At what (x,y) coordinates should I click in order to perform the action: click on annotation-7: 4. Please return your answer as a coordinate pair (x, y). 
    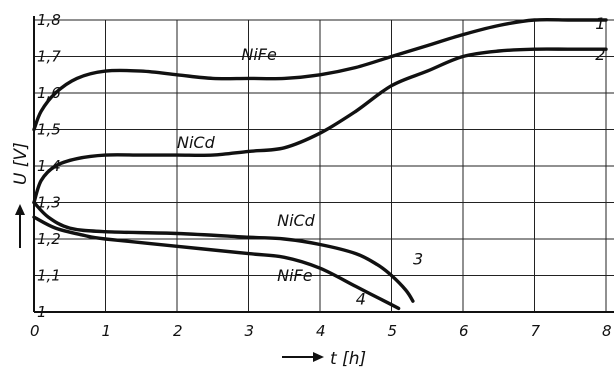
    Looking at the image, I should click on (361, 299).